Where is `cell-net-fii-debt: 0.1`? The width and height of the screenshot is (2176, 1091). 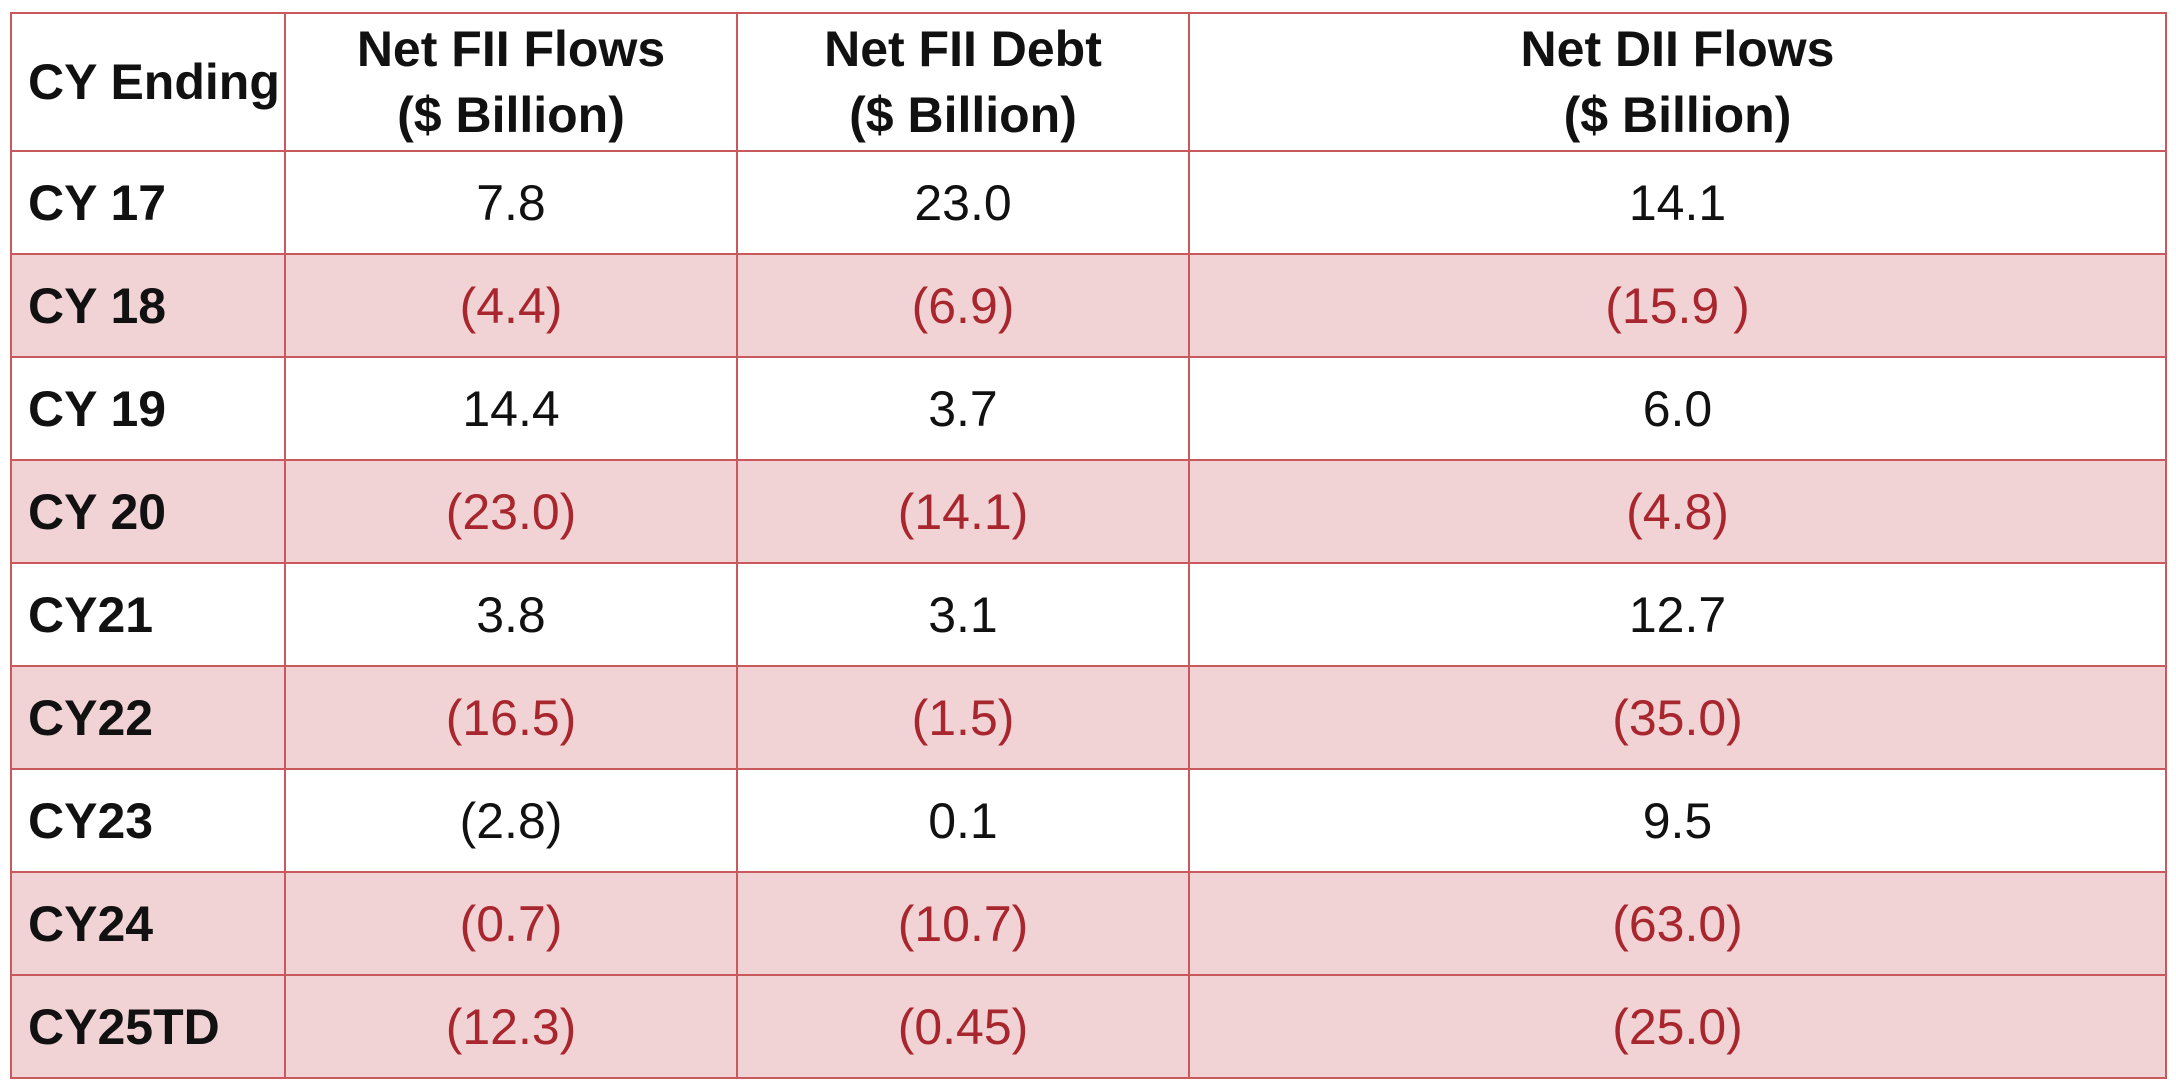
cell-net-fii-debt: 0.1 is located at coordinates (963, 820).